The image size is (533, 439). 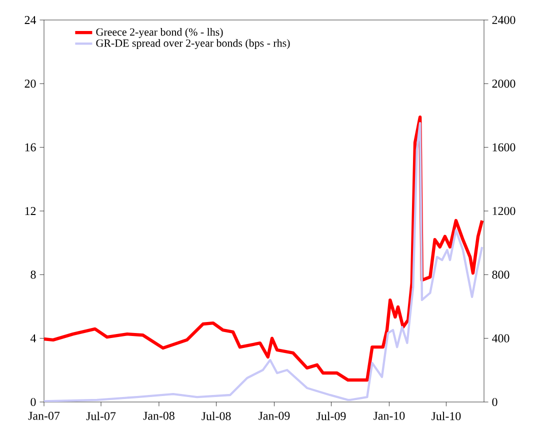 I want to click on x-tick-label: Jul-08, so click(x=216, y=416).